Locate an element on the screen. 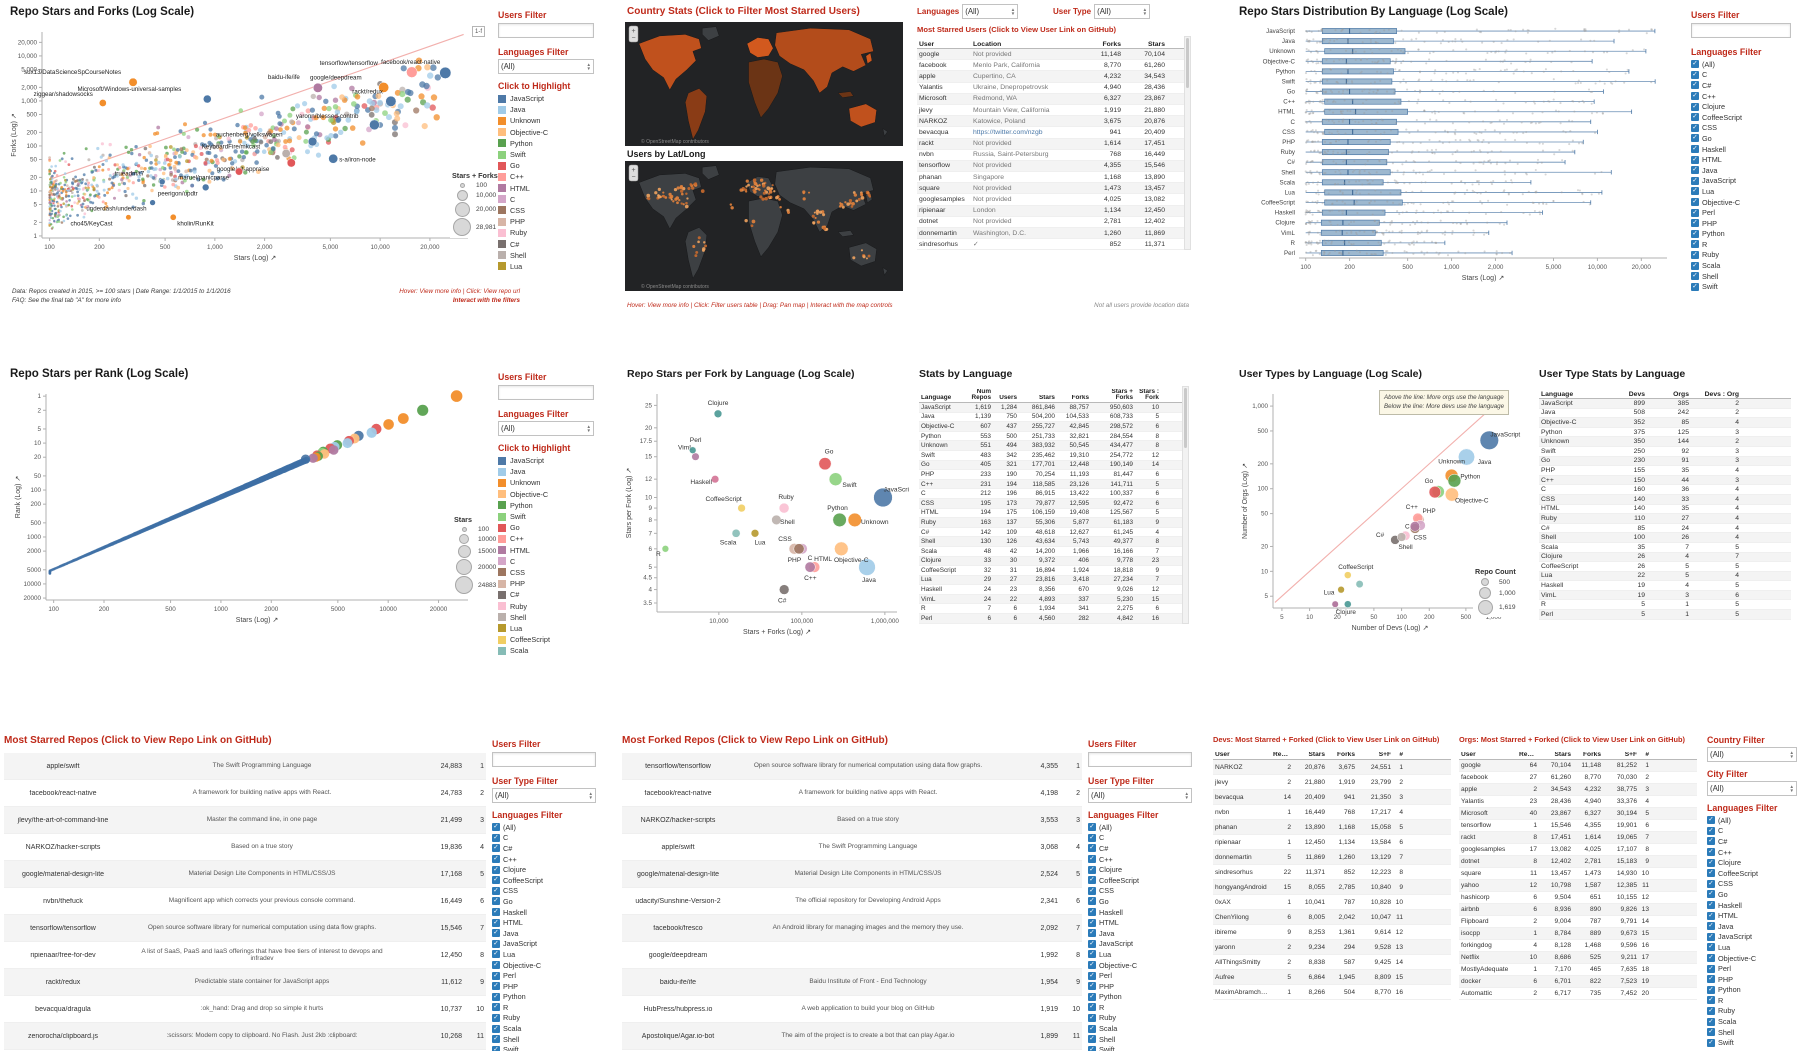 This screenshot has width=1799, height=1051. language-point is located at coordinates (784, 589).